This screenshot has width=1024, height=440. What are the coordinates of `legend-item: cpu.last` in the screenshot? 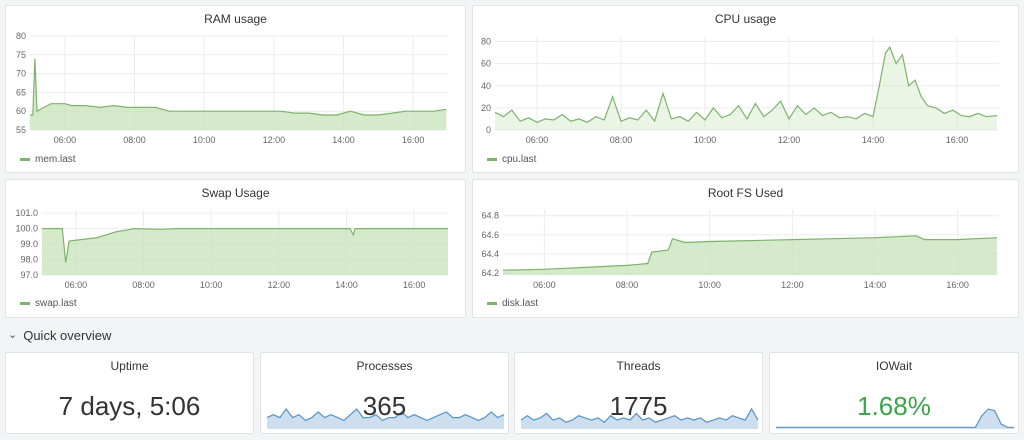 It's located at (511, 159).